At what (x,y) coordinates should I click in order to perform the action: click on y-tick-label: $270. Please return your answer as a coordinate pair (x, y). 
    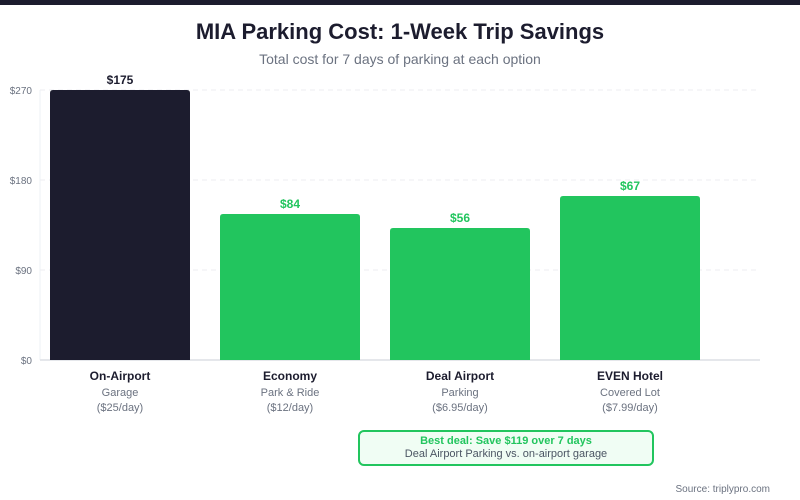
    Looking at the image, I should click on (21, 91).